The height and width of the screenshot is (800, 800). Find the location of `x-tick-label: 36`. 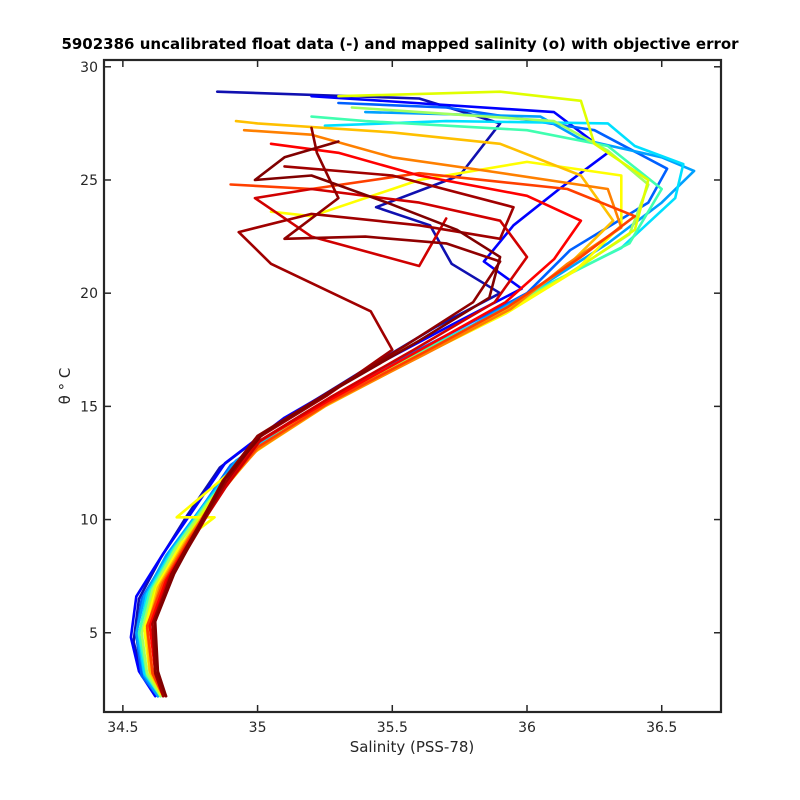

x-tick-label: 36 is located at coordinates (527, 728).